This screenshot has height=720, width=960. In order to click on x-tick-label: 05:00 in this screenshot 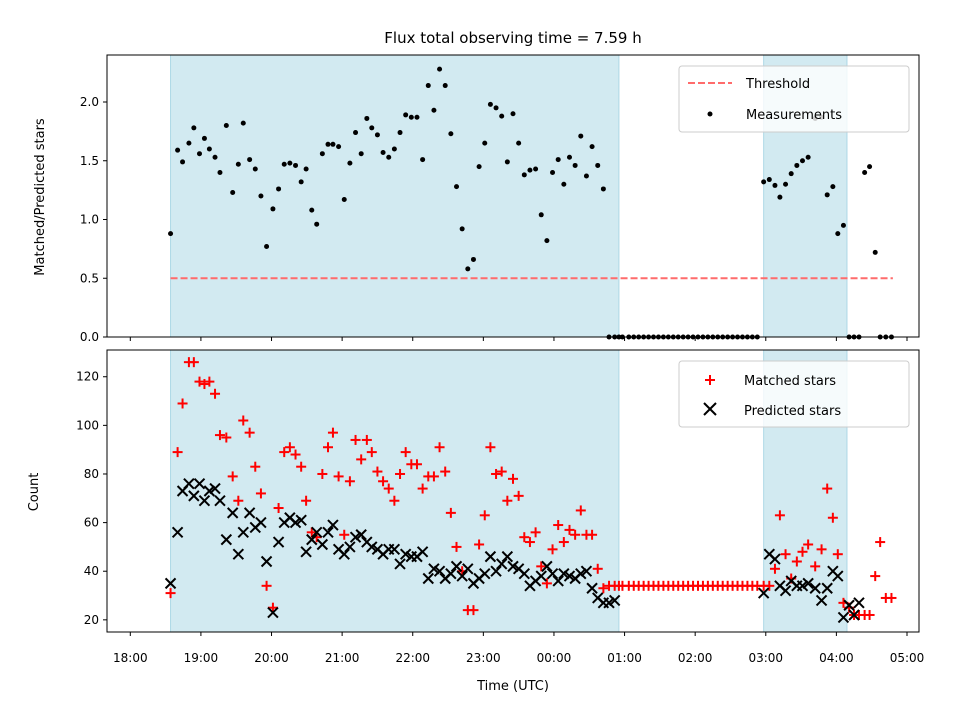, I will do `click(907, 658)`.